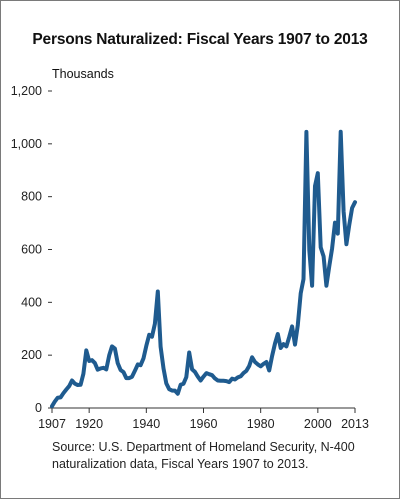 This screenshot has width=400, height=500. I want to click on x-axis: 1907 1920 1940 1960 1980 2000 2013, so click(203, 419).